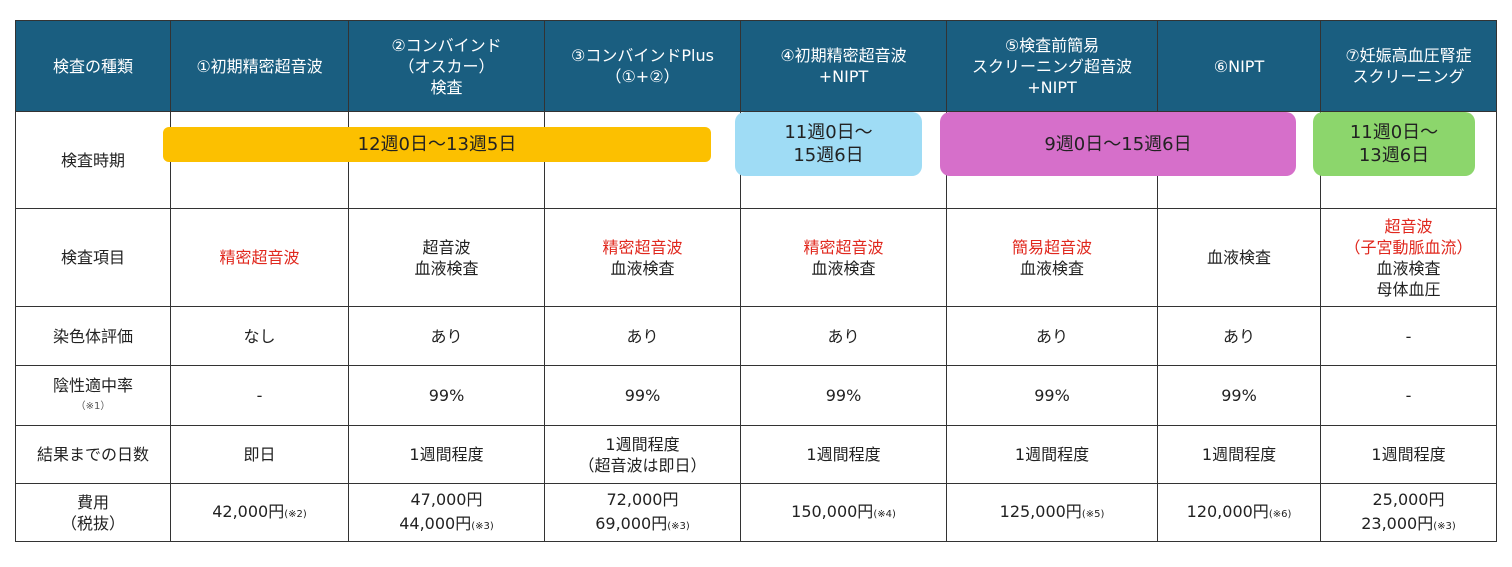  I want to click on row-label: 検査時期, so click(93, 160).